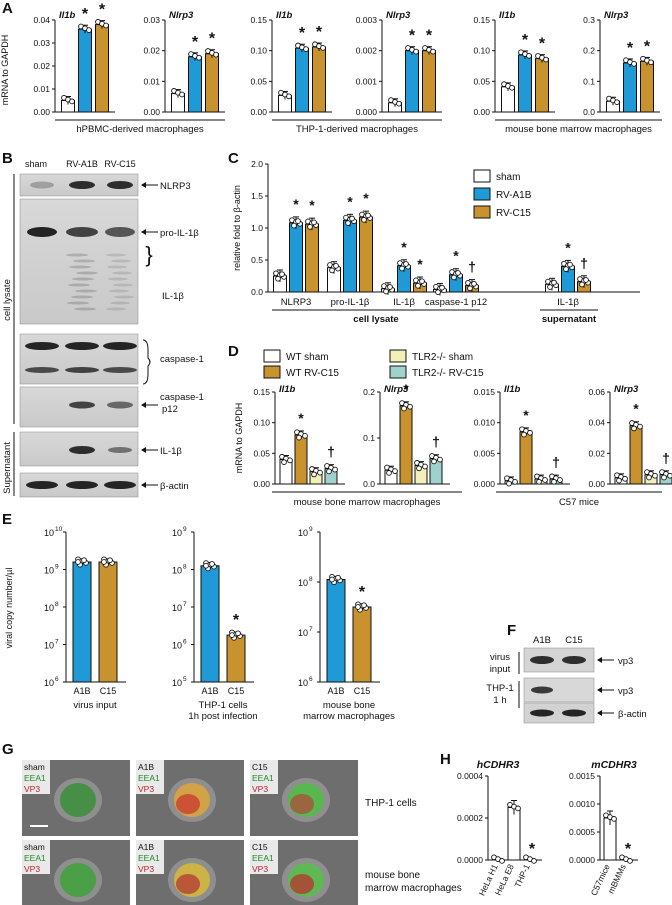 Image resolution: width=672 pixels, height=905 pixels. Describe the element at coordinates (258, 20) in the screenshot. I see `panel-a-chart-2-tick-label: 0.15` at that location.